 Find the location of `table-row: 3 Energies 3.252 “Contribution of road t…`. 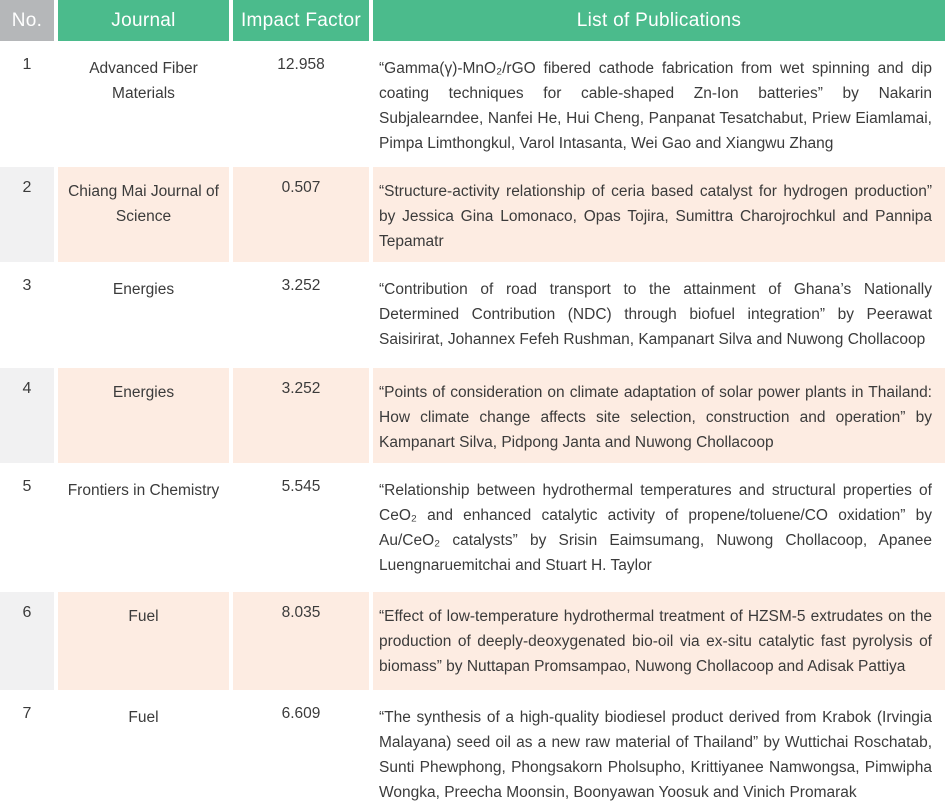

table-row: 3 Energies 3.252 “Contribution of road t… is located at coordinates (472, 315).